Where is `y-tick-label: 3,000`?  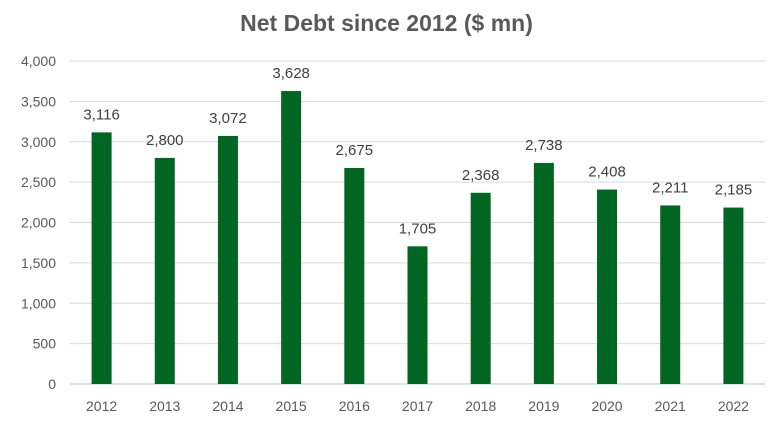
y-tick-label: 3,000 is located at coordinates (38, 142).